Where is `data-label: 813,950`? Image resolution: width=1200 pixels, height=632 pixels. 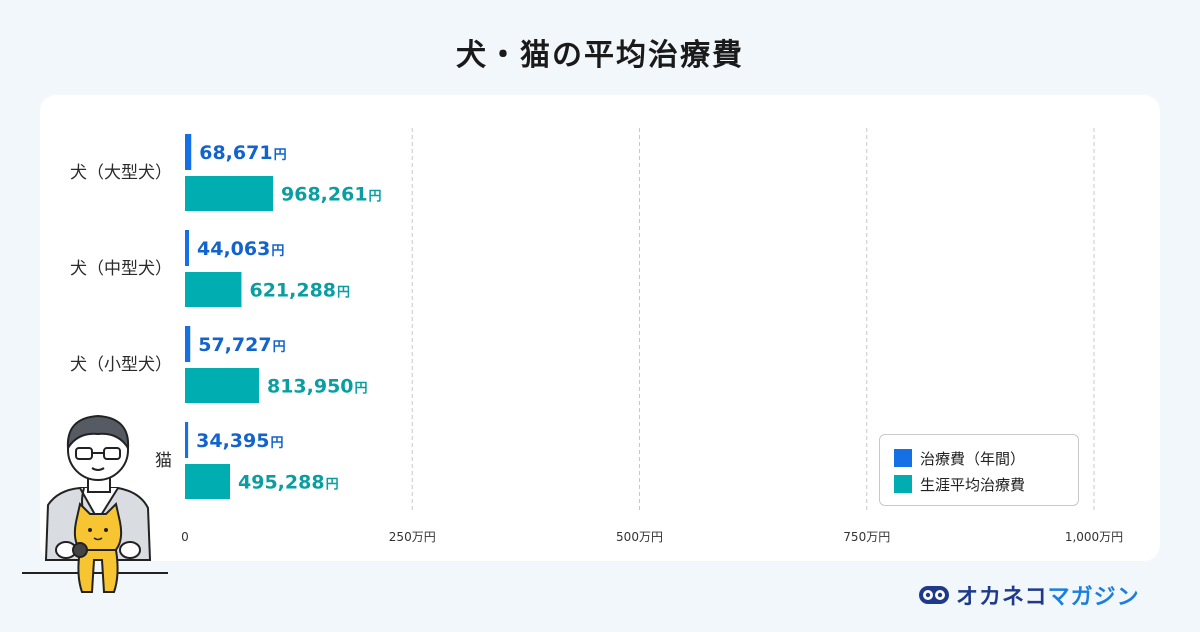
data-label: 813,950 is located at coordinates (310, 387).